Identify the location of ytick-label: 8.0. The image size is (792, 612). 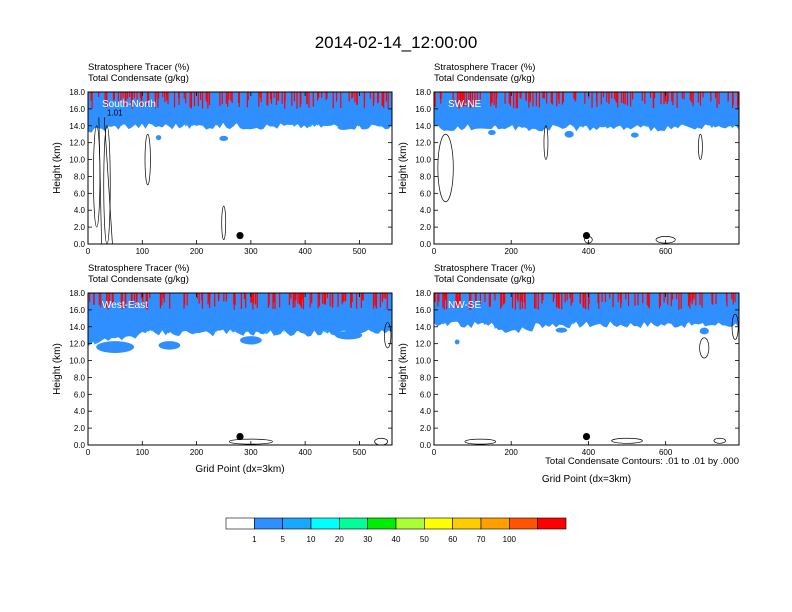
(426, 377).